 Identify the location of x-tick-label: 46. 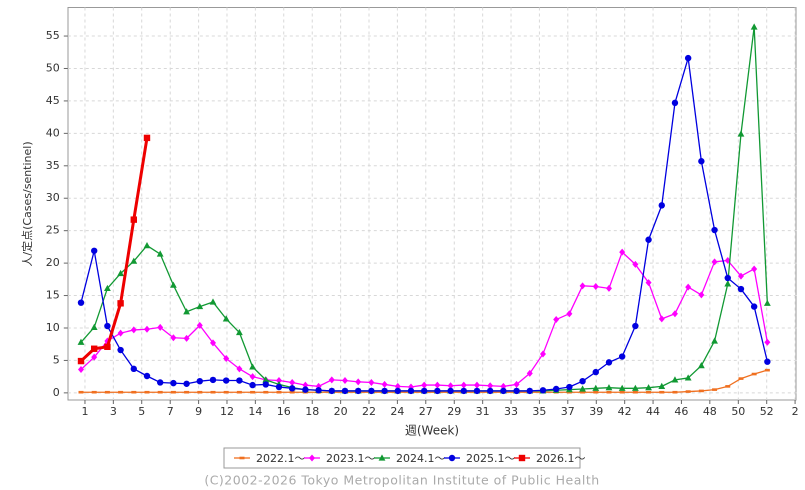
(681, 411).